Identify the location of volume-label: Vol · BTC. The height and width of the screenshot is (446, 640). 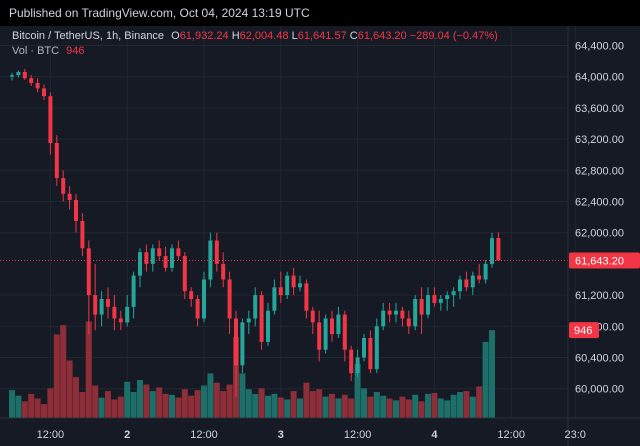
(36, 51).